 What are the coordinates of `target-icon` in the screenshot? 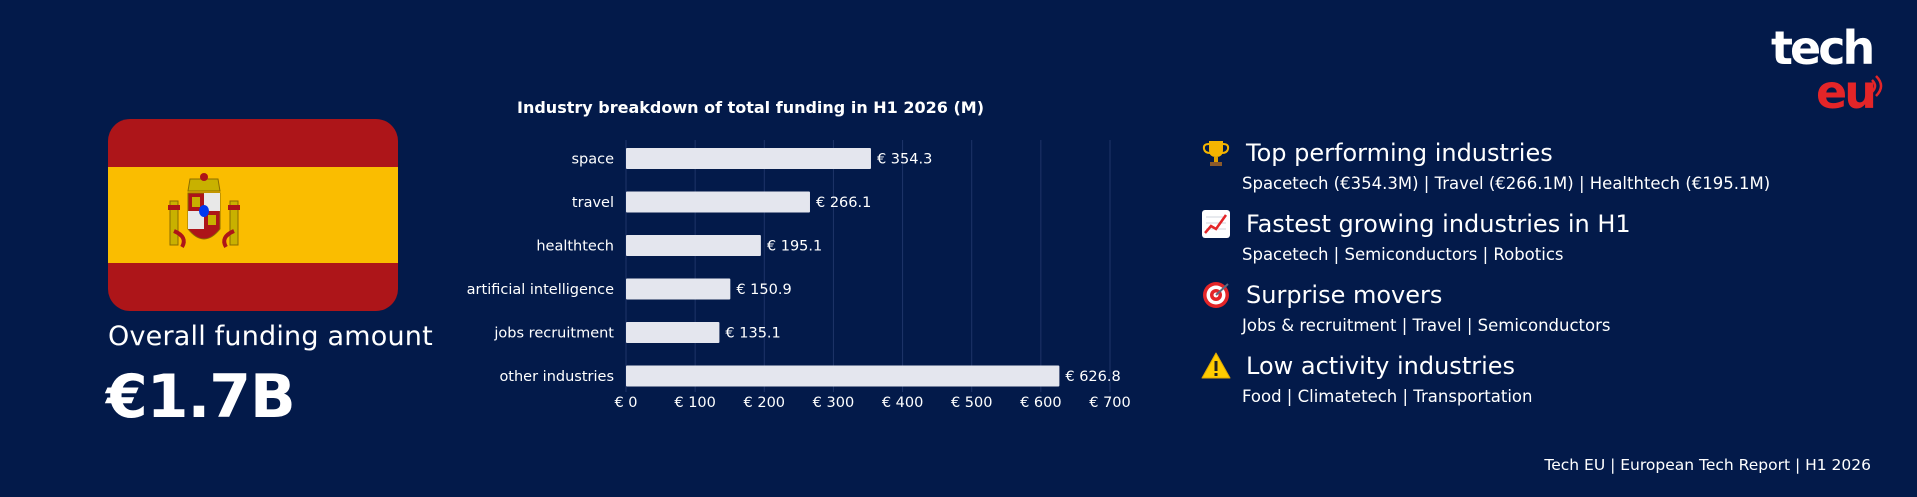 It's located at (1216, 295).